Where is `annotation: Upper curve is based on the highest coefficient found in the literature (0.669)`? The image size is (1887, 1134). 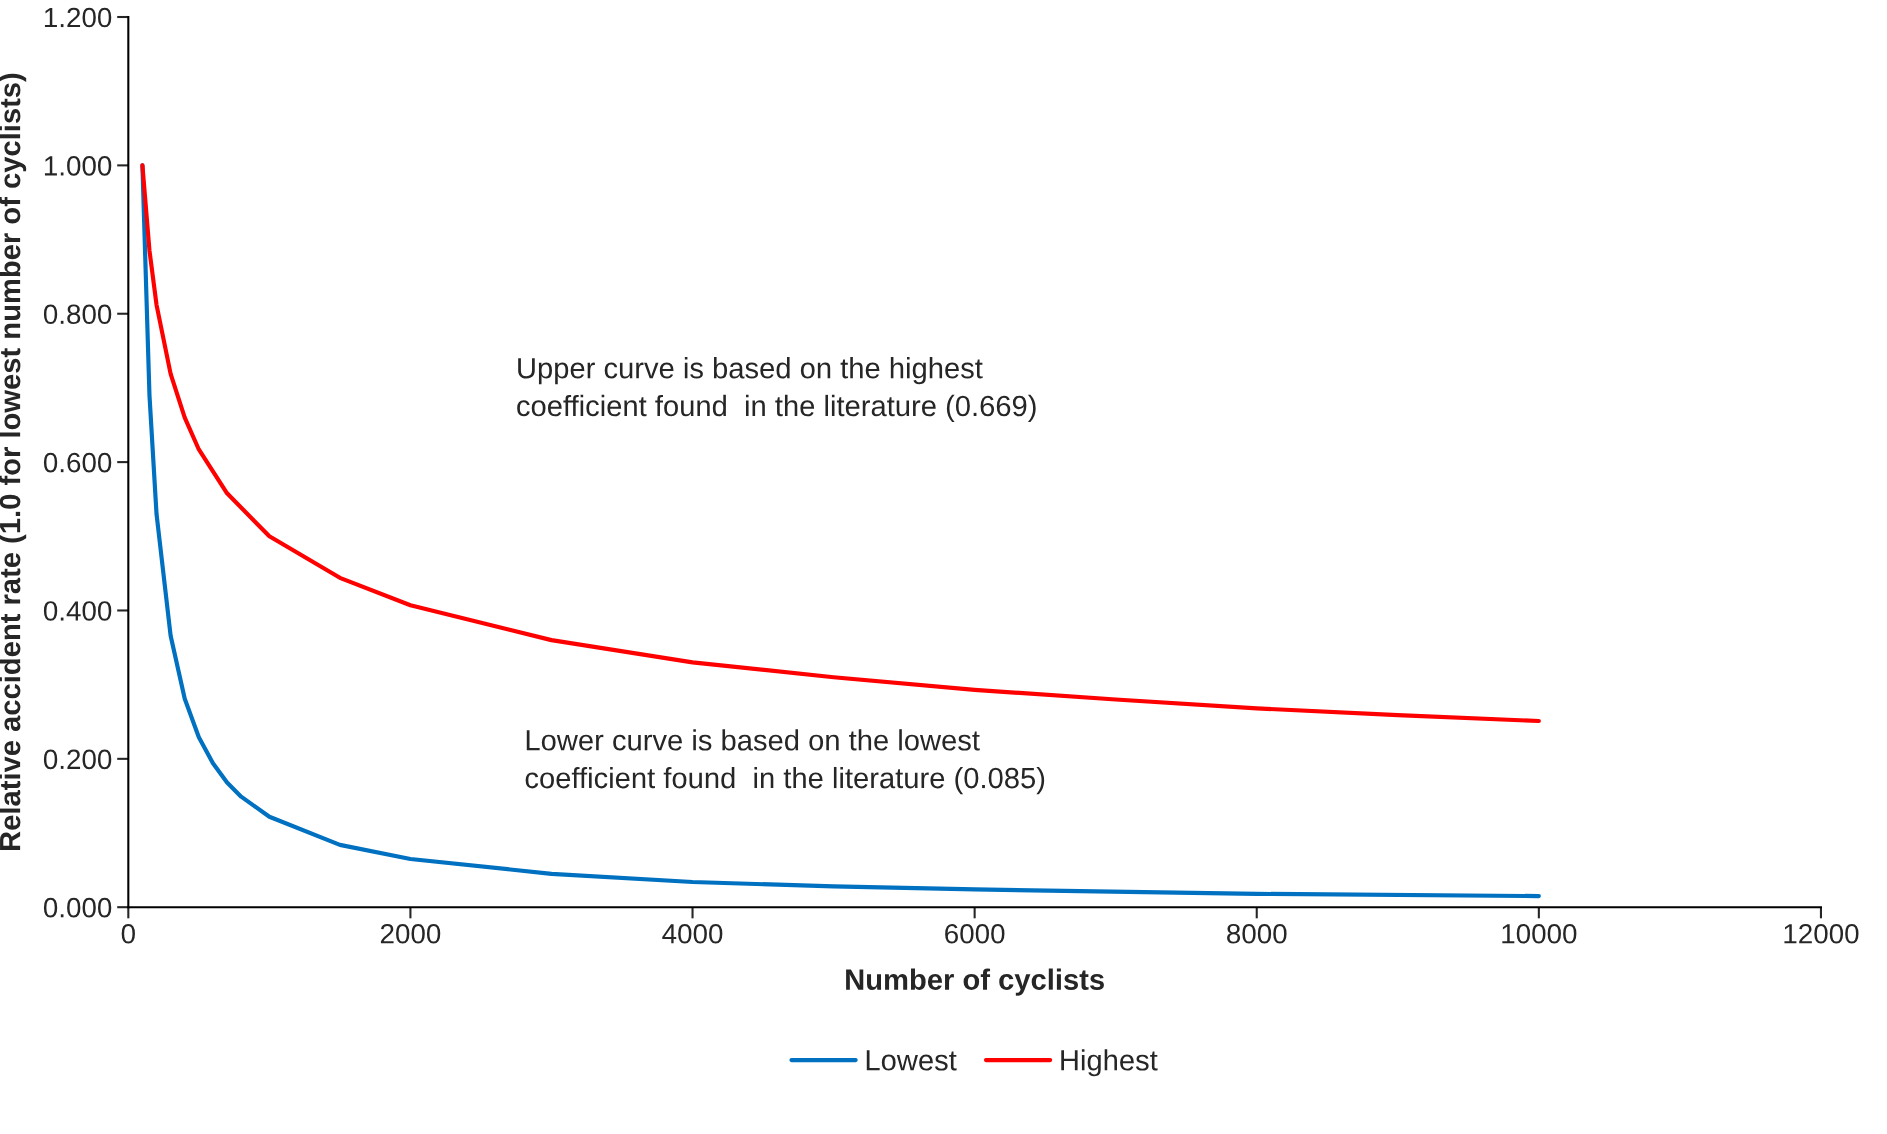
annotation: Upper curve is based on the highest coefficient found in the literature (0.669) is located at coordinates (776, 390).